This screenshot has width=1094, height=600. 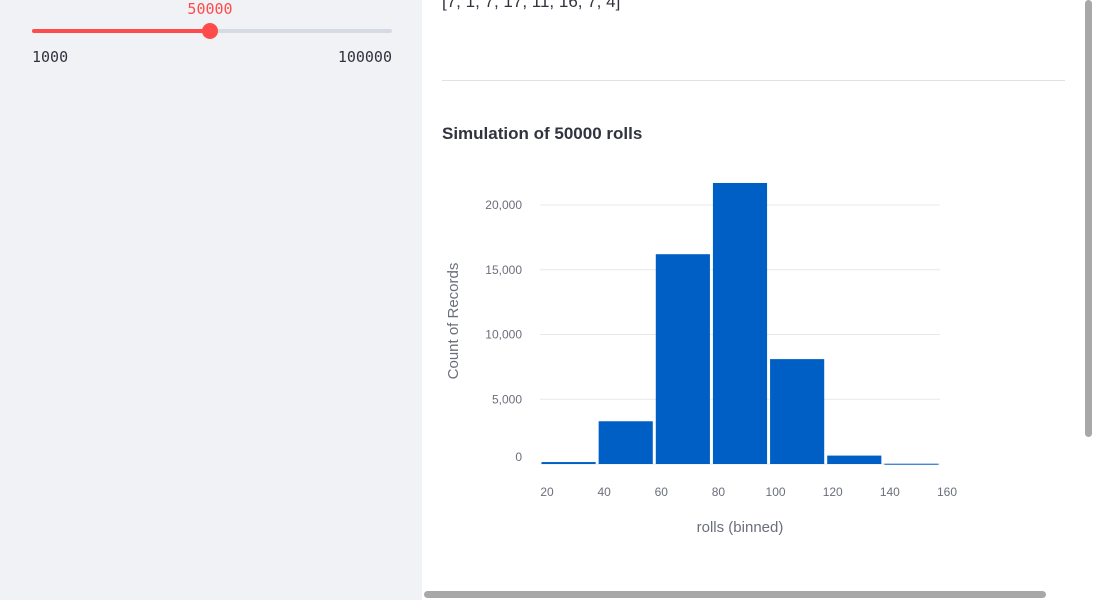 What do you see at coordinates (531, 5) in the screenshot?
I see `rolls-list-output: [7, 1, 7, 17, 11, 16, 7, 4]` at bounding box center [531, 5].